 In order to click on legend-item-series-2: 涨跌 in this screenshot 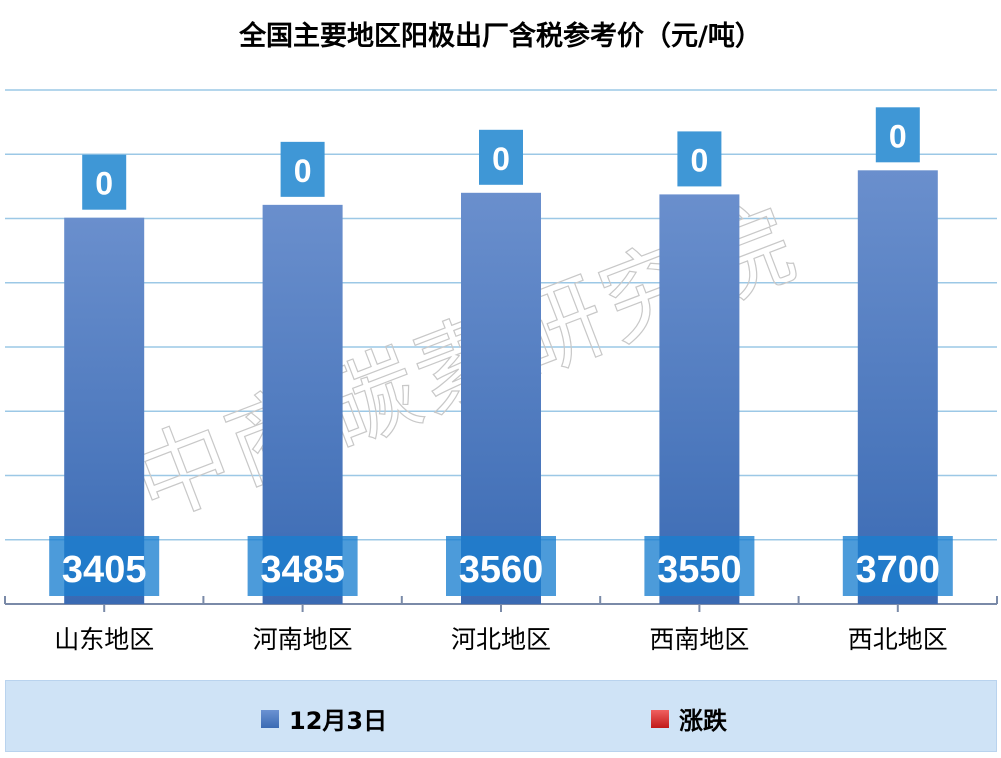, I will do `click(689, 718)`.